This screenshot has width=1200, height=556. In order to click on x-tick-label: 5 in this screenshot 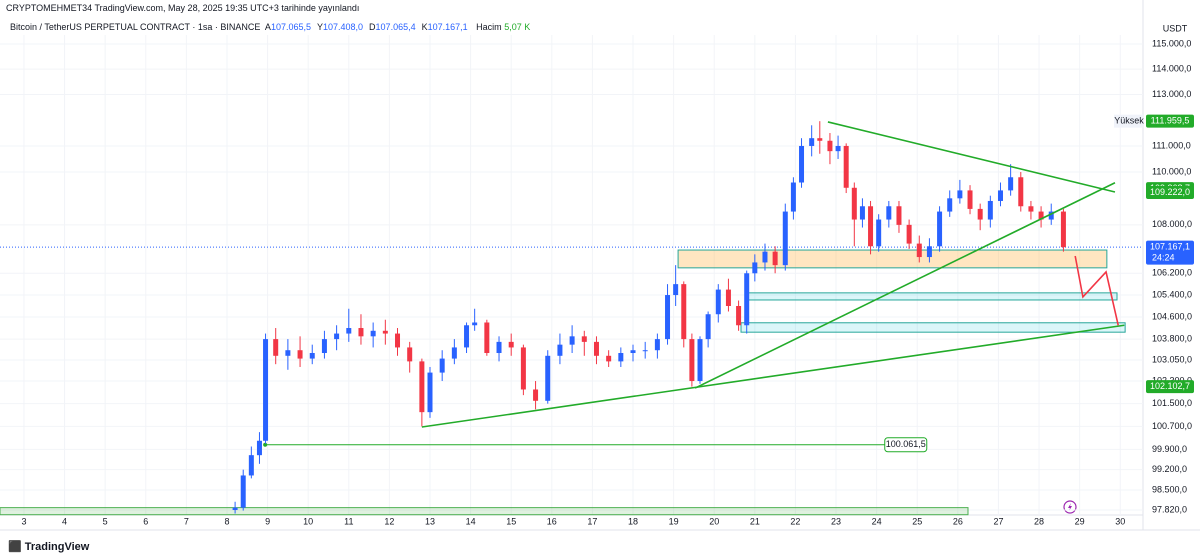, I will do `click(105, 521)`.